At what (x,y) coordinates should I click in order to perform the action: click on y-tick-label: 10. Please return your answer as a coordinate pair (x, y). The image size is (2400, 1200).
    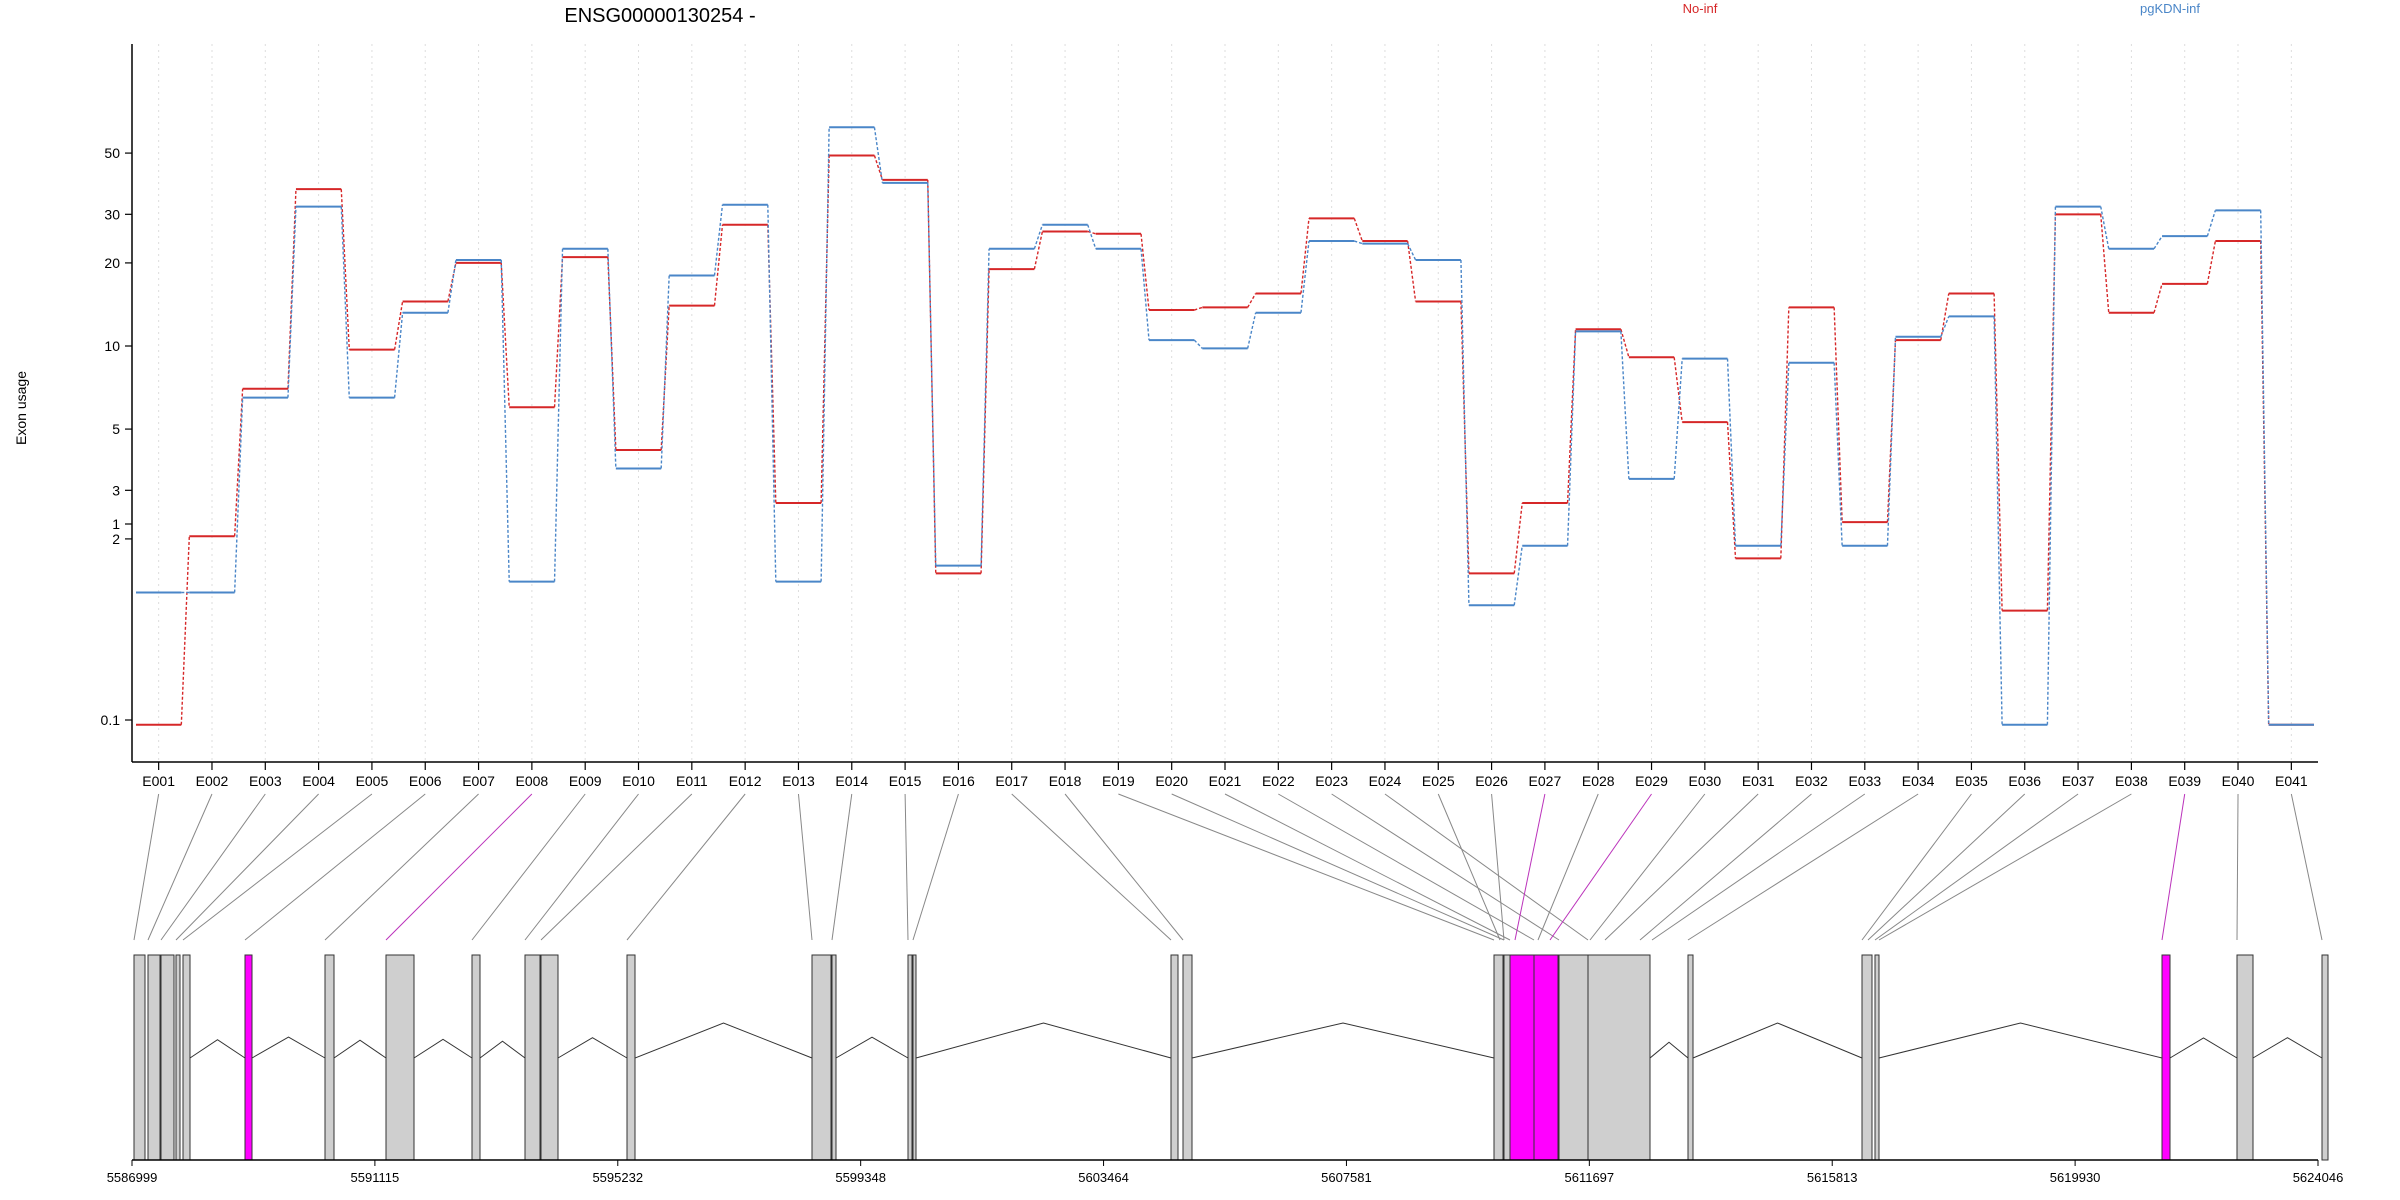
    Looking at the image, I should click on (112, 346).